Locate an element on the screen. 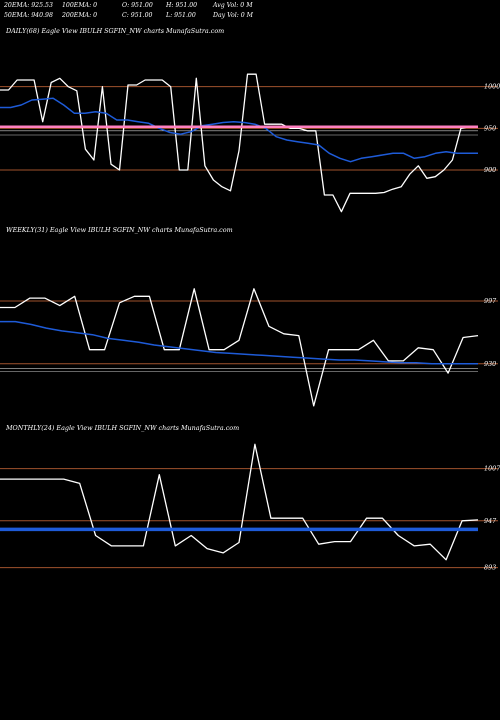 The image size is (500, 720). high-stat: H: 951.00 is located at coordinates (182, 5).